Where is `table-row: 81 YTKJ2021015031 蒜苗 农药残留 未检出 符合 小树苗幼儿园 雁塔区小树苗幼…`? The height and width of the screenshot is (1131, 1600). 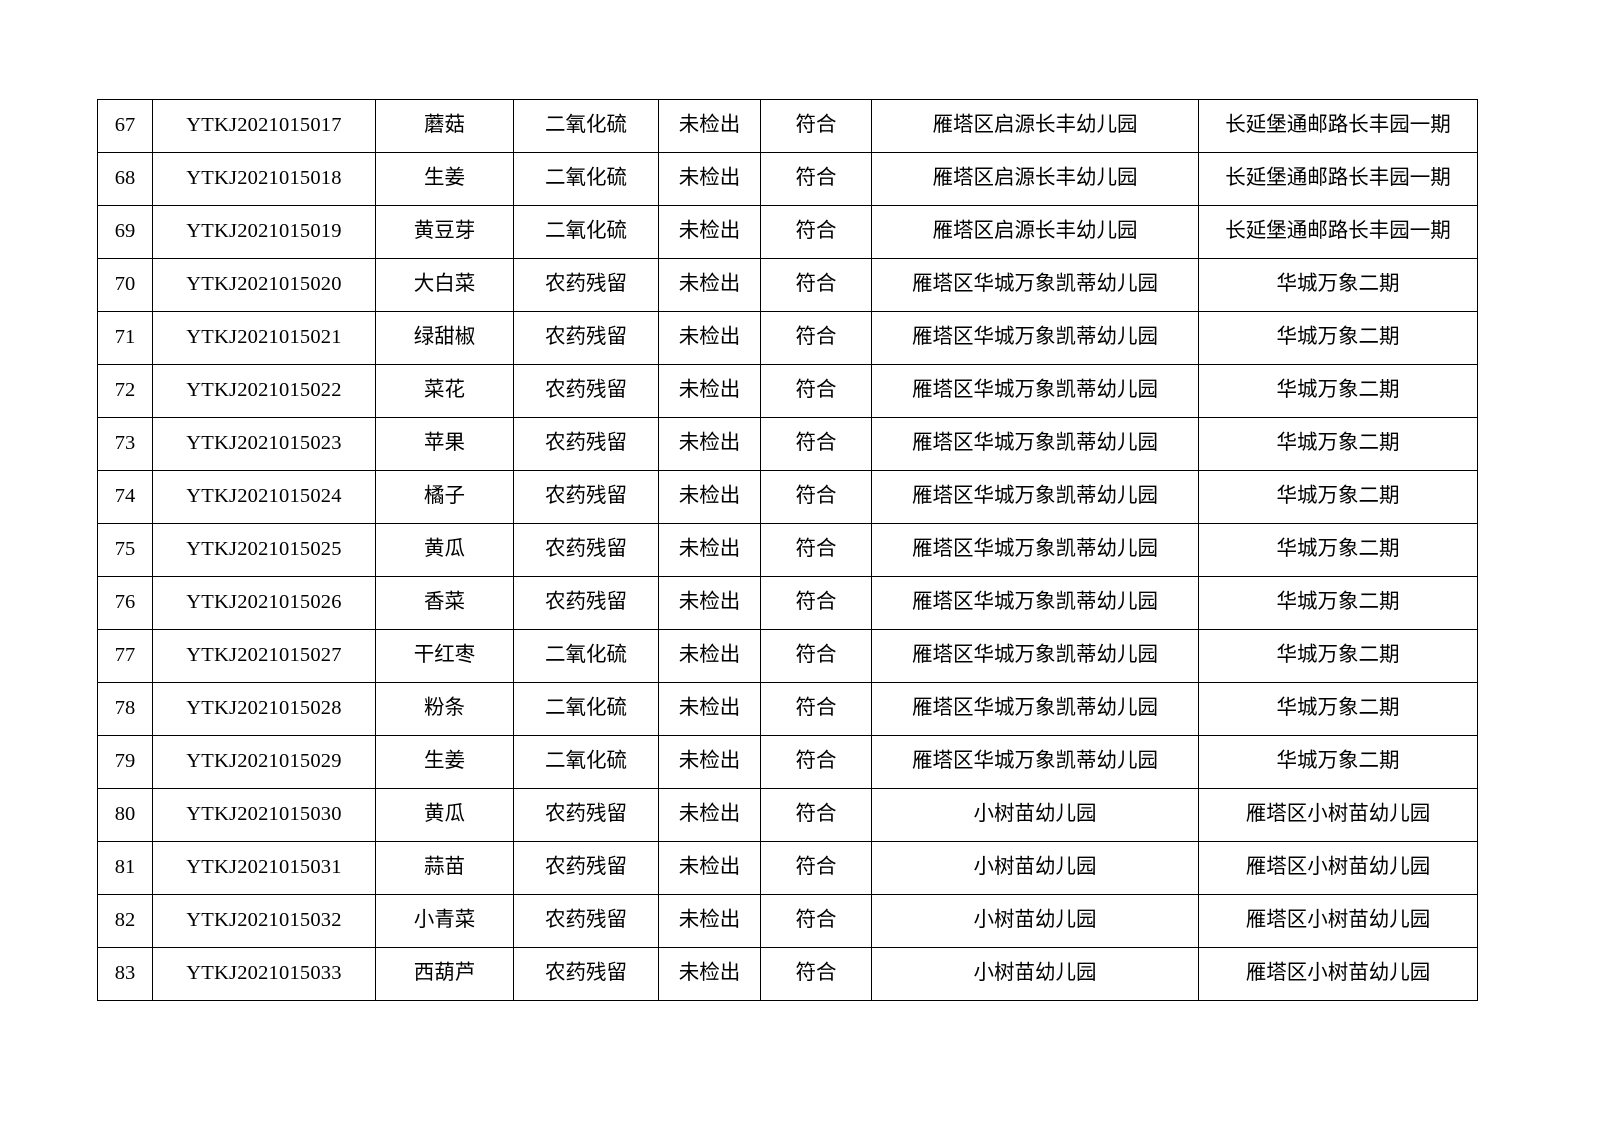 table-row: 81 YTKJ2021015031 蒜苗 农药残留 未检出 符合 小树苗幼儿园 雁塔区小树苗幼… is located at coordinates (787, 868).